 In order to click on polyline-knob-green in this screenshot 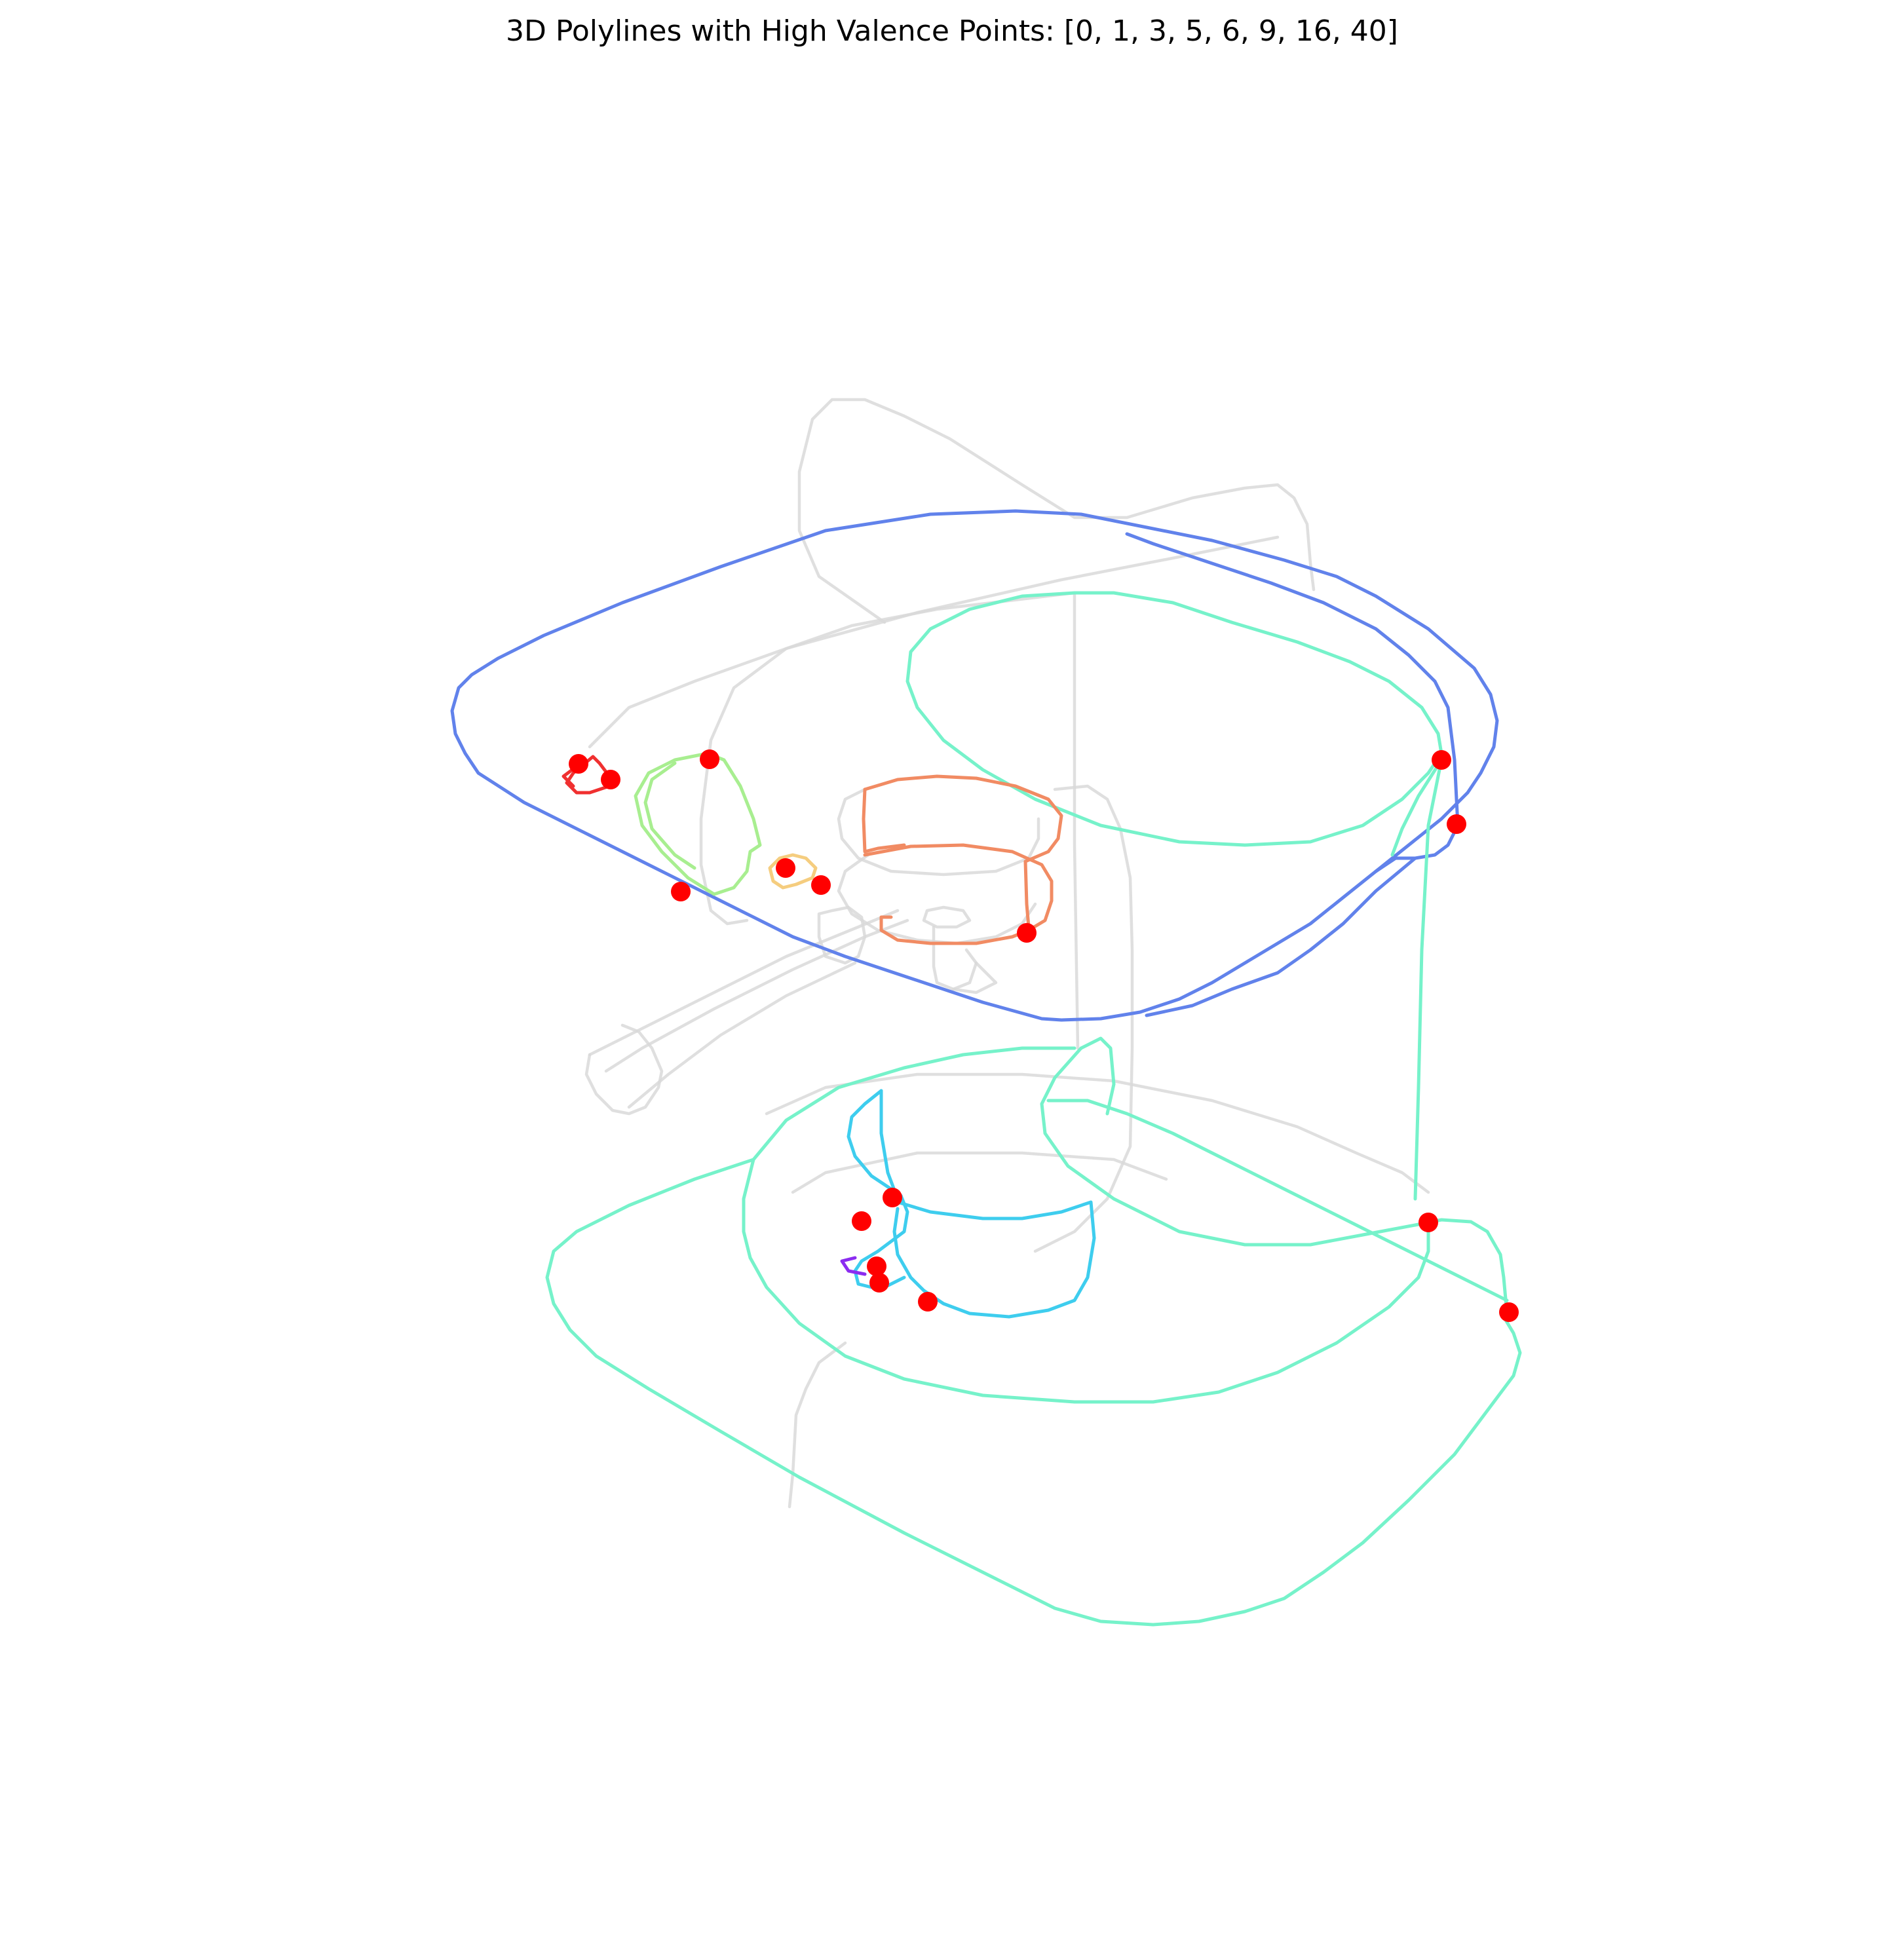, I will do `click(698, 823)`.